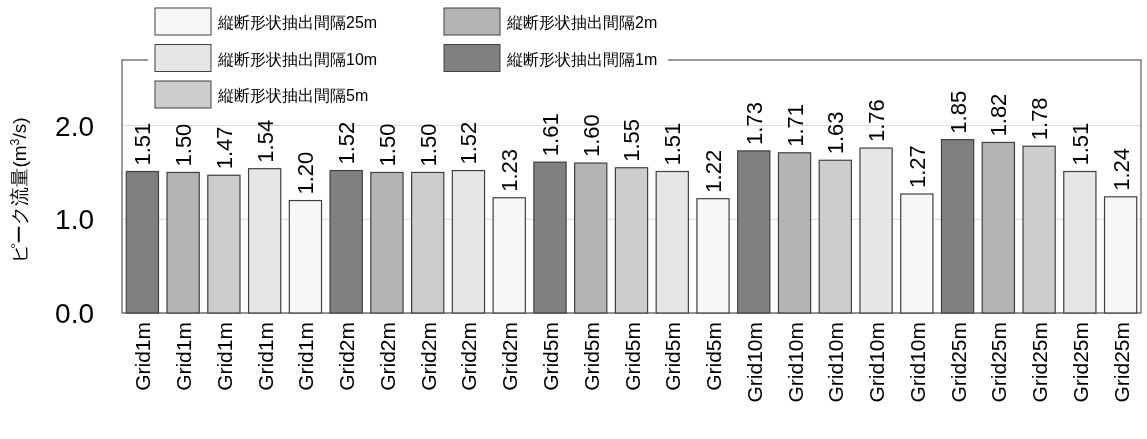 This screenshot has width=1147, height=439. Describe the element at coordinates (224, 148) in the screenshot. I see `data-label: 1.47` at that location.